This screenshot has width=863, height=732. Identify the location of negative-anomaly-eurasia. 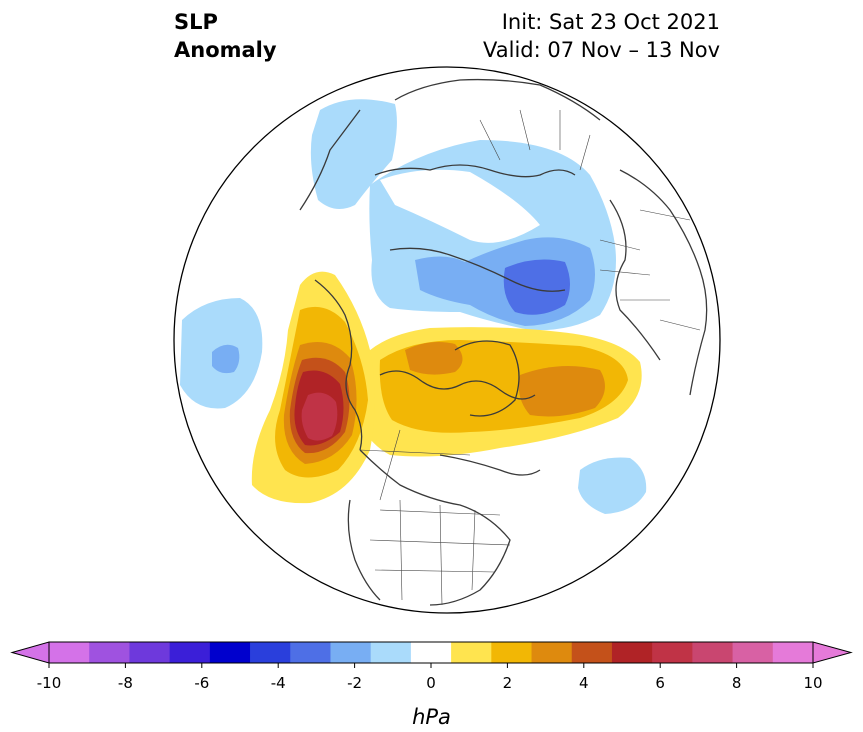
(463, 215).